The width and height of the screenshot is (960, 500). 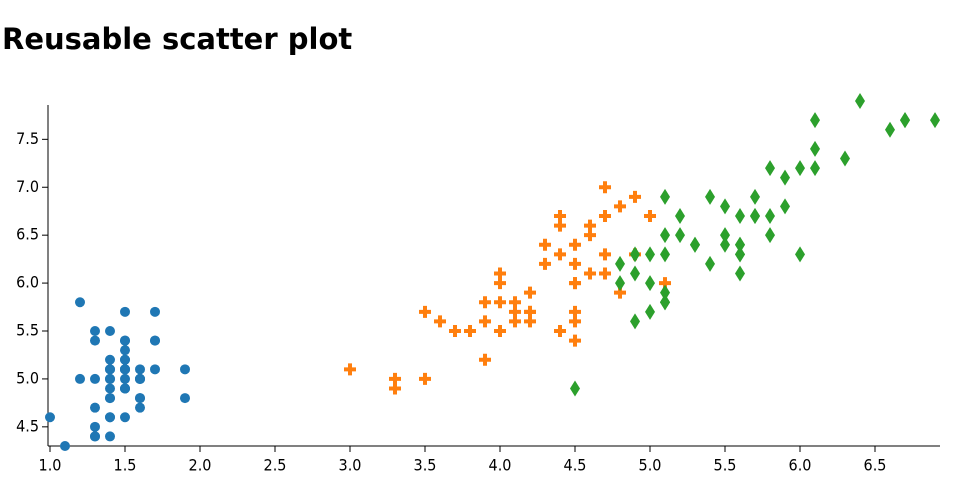 I want to click on y-tick-label: 7.5, so click(x=27, y=138).